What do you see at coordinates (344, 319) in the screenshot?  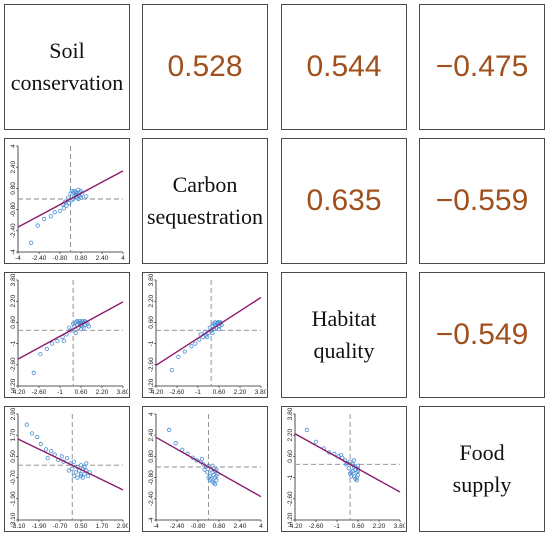 I see `label-line: Habitat` at bounding box center [344, 319].